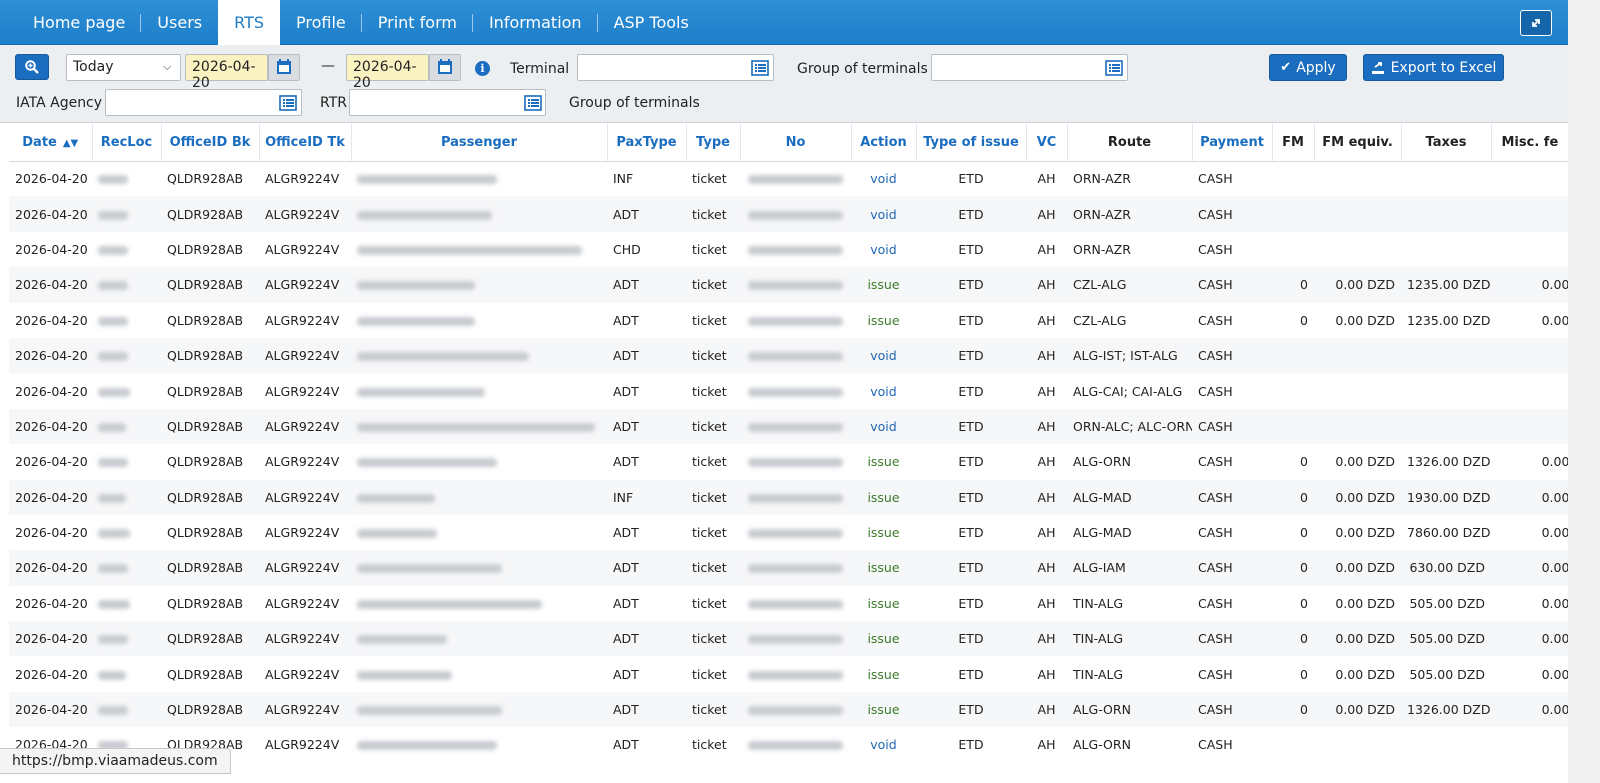  Describe the element at coordinates (1433, 67) in the screenshot. I see `export-to-excel-button: Export to Excel` at that location.